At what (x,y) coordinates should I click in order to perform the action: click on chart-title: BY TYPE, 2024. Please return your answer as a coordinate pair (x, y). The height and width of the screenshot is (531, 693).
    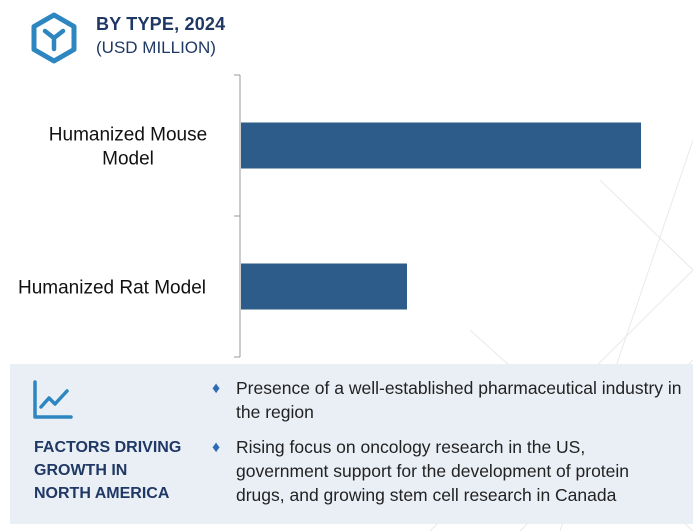
    Looking at the image, I should click on (161, 24).